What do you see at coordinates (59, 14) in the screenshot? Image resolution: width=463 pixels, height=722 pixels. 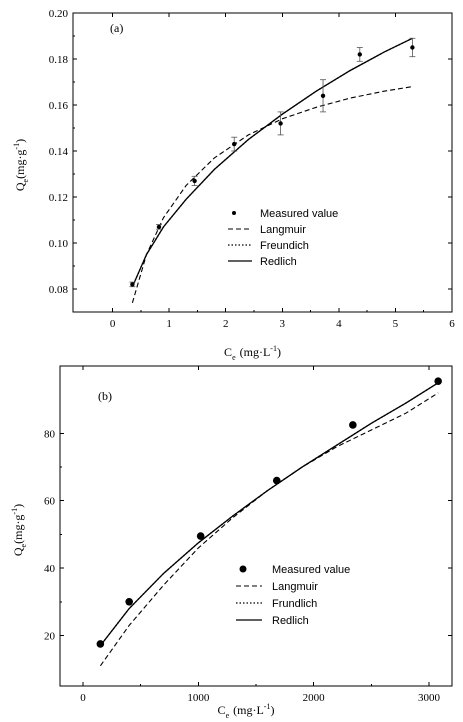 I see `y-tick-label: 0.20` at bounding box center [59, 14].